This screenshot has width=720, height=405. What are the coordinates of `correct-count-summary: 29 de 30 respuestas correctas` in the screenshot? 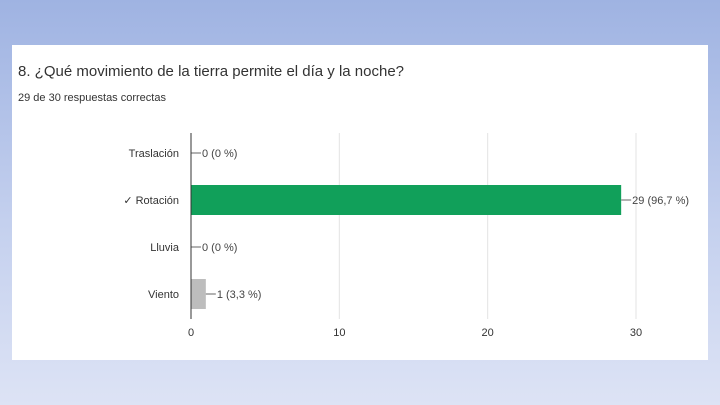 It's located at (92, 98).